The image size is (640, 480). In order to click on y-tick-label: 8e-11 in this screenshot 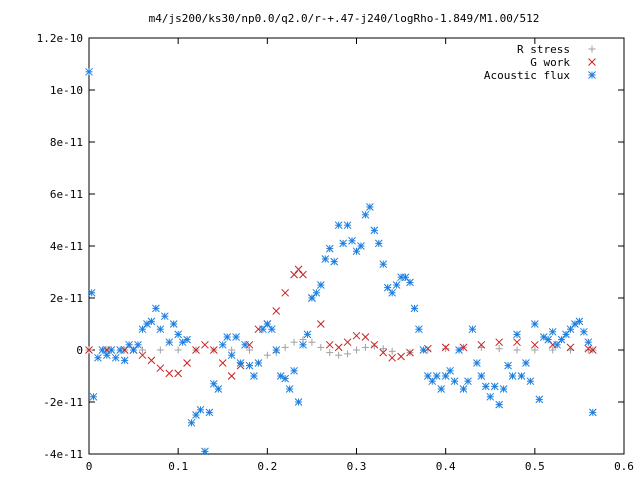, I will do `click(66, 142)`.